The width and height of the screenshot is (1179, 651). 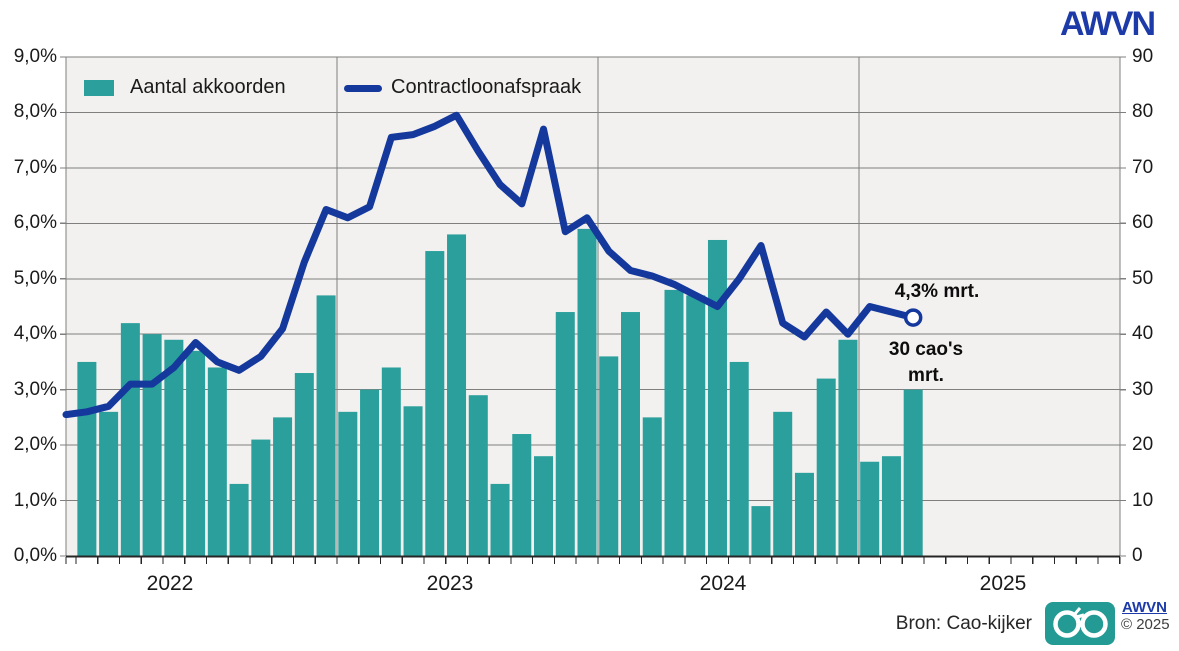 What do you see at coordinates (35, 223) in the screenshot?
I see `left-axis-tick-label: 6,0%` at bounding box center [35, 223].